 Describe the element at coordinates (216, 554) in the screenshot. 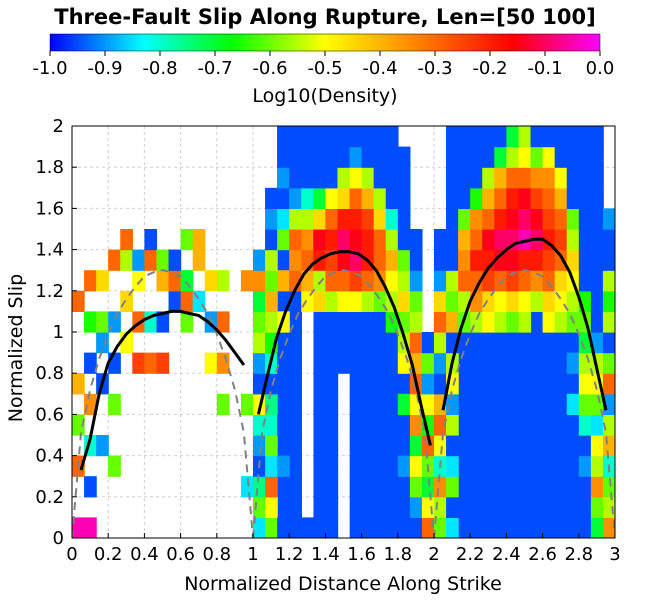

I see `x-tick-label: 0.8` at that location.